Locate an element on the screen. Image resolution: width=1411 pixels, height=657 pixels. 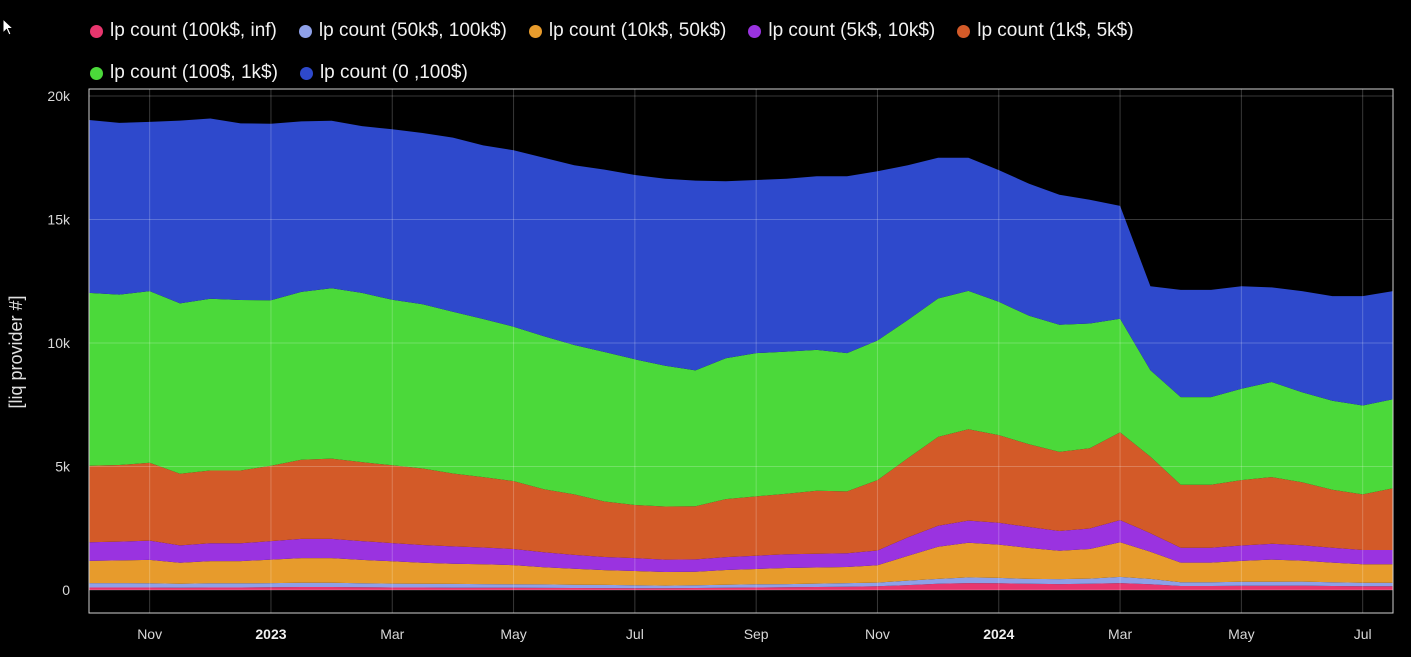
legend-item: lp count (10k$, 50k$) is located at coordinates (627, 31).